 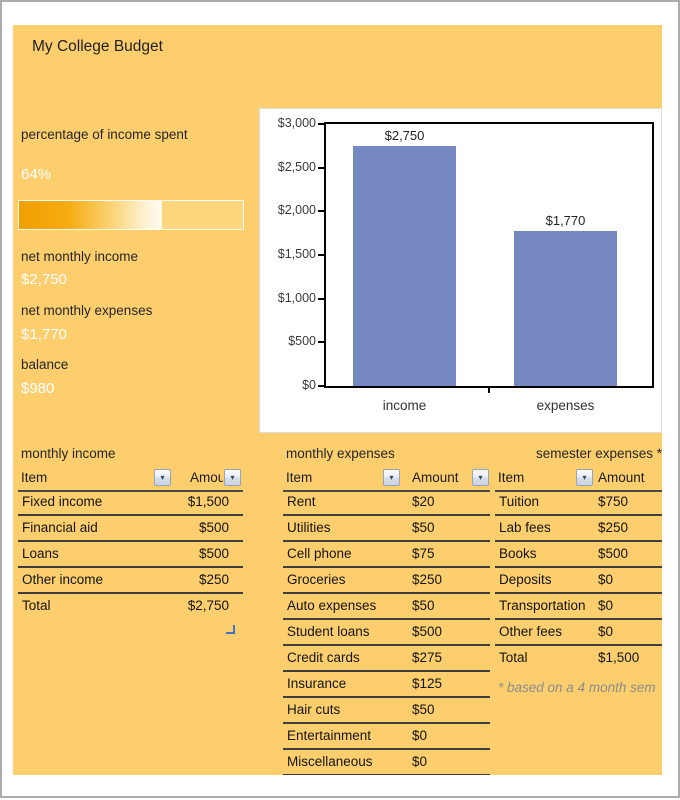 I want to click on cell-item: Rent, so click(x=301, y=501).